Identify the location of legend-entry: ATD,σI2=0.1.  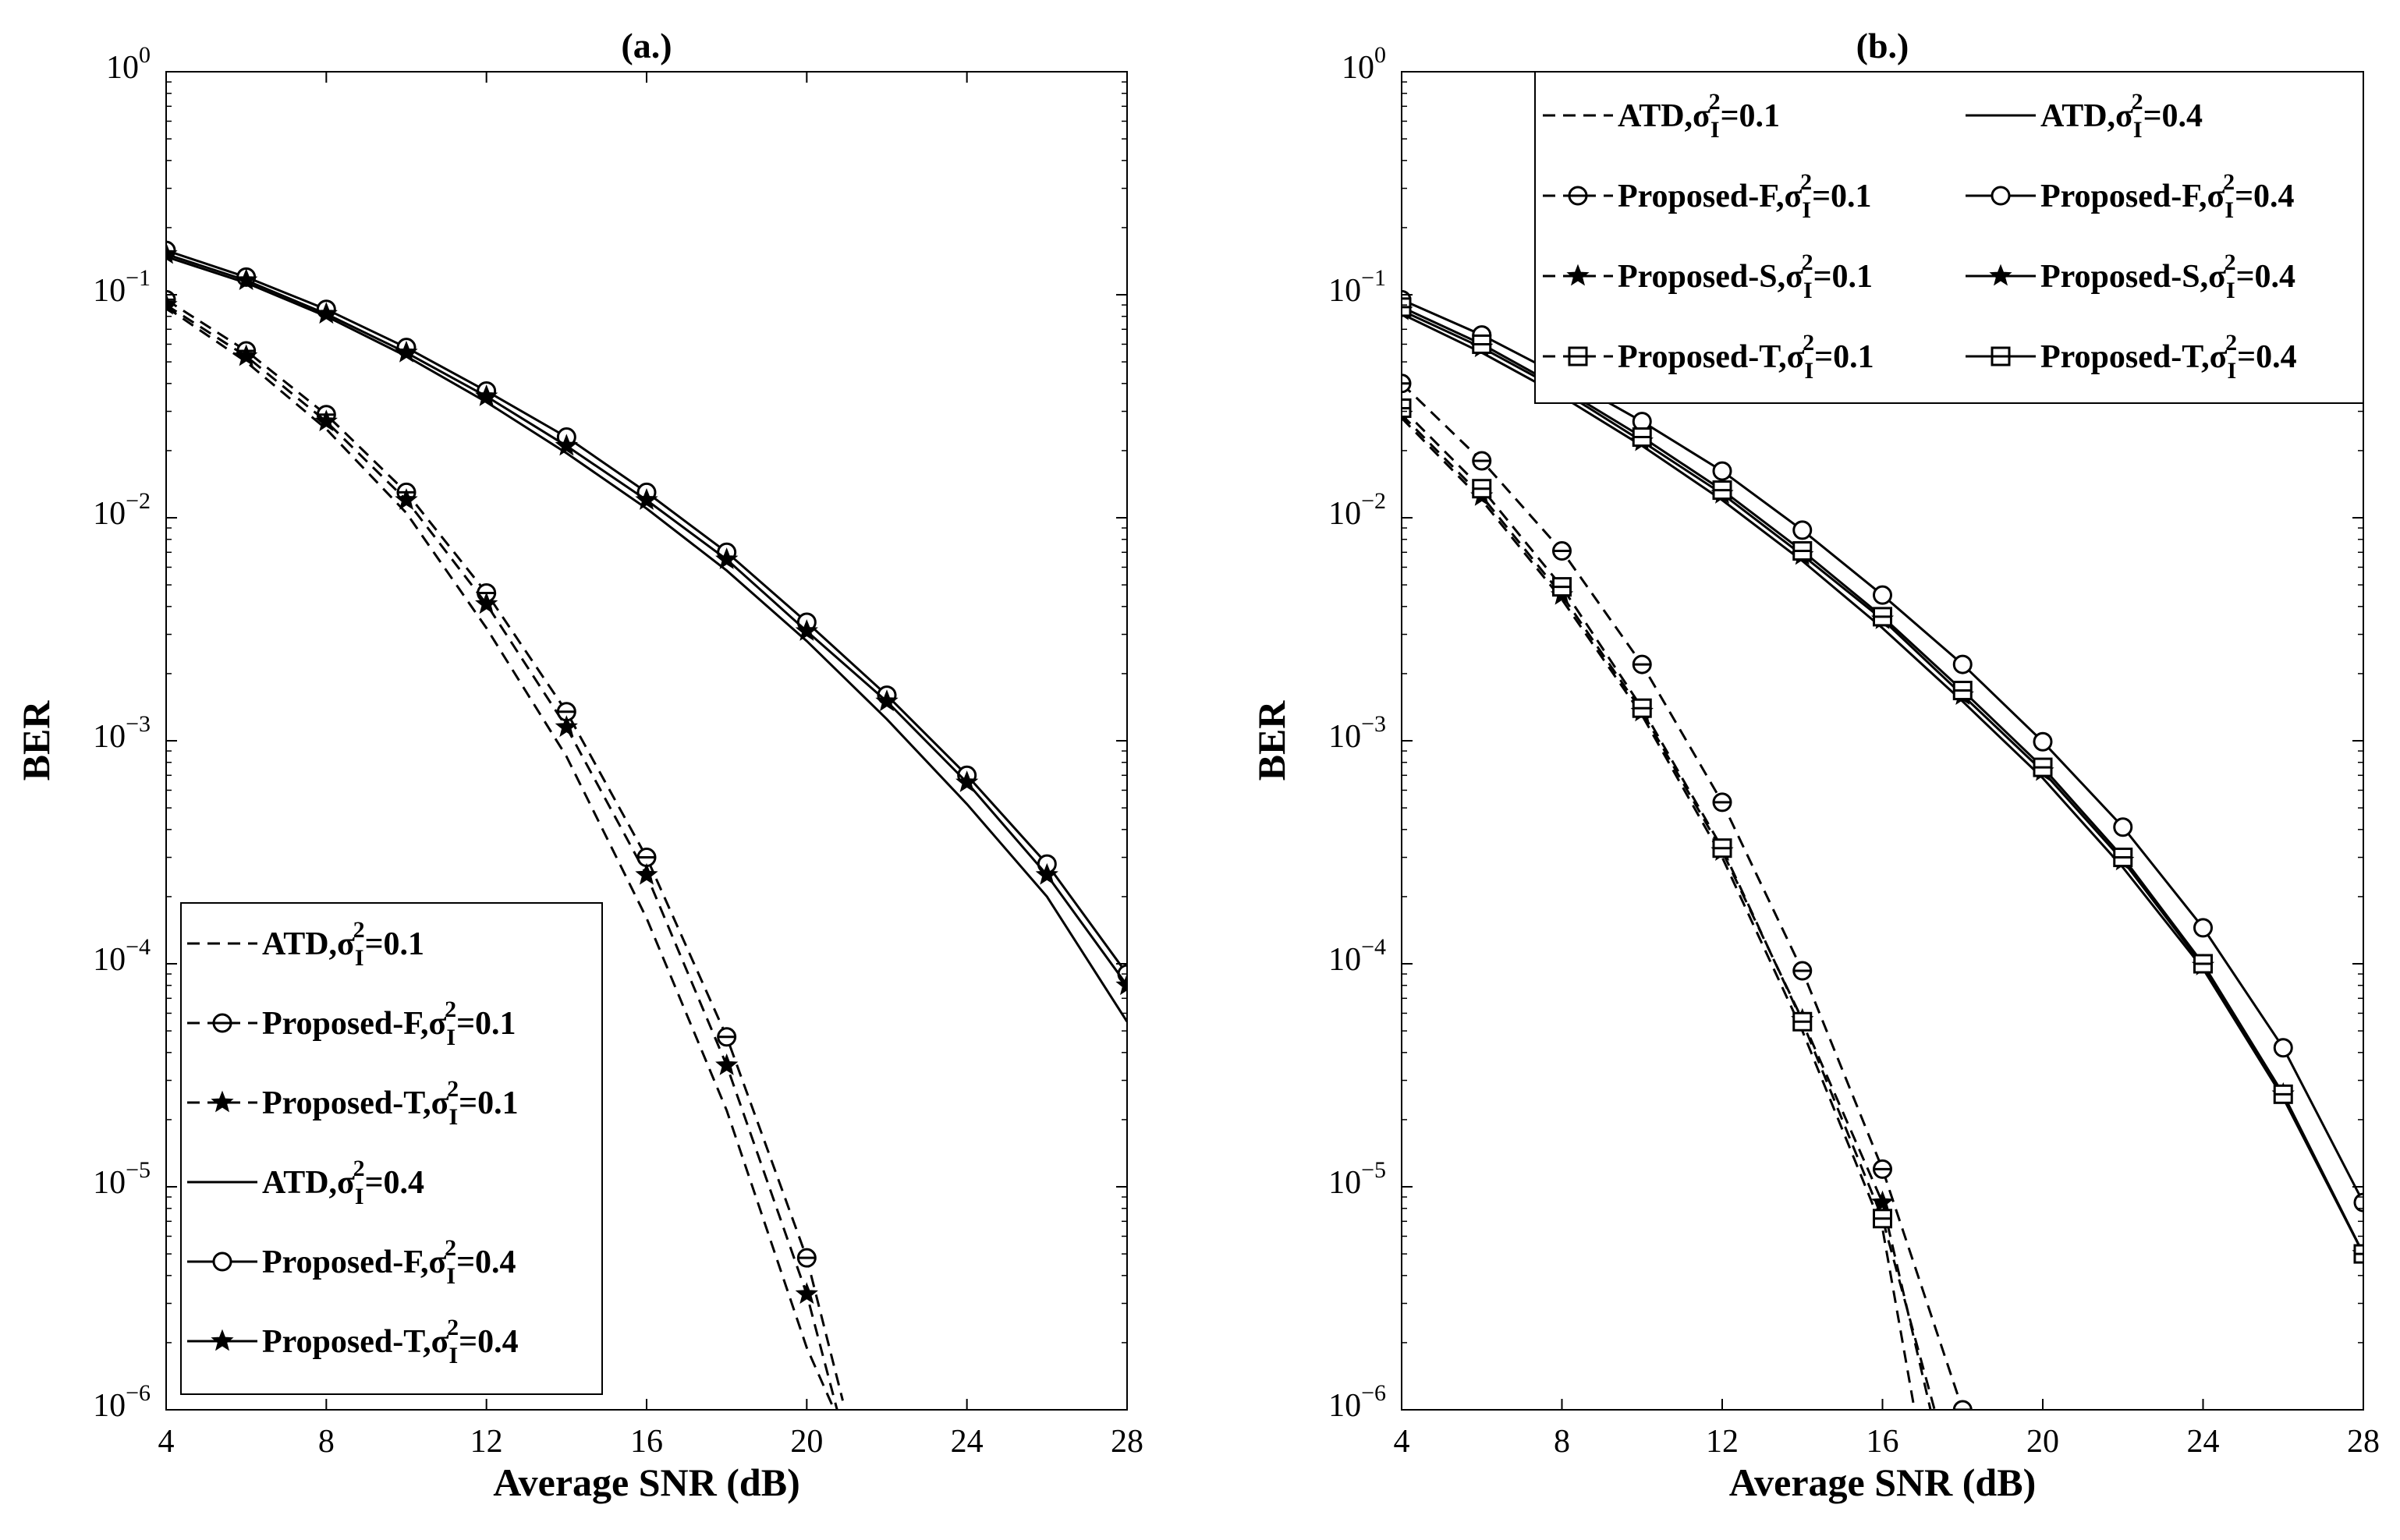
(305, 944).